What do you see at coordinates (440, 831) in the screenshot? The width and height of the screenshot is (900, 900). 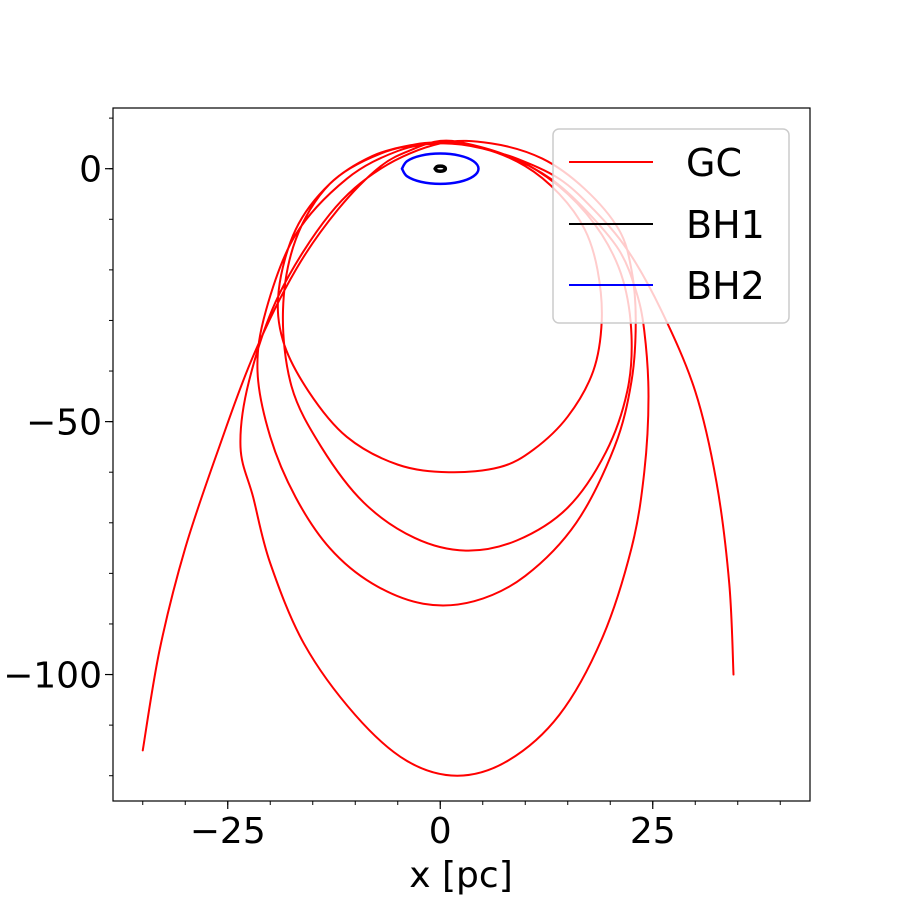 I see `x-tick-label: 0` at bounding box center [440, 831].